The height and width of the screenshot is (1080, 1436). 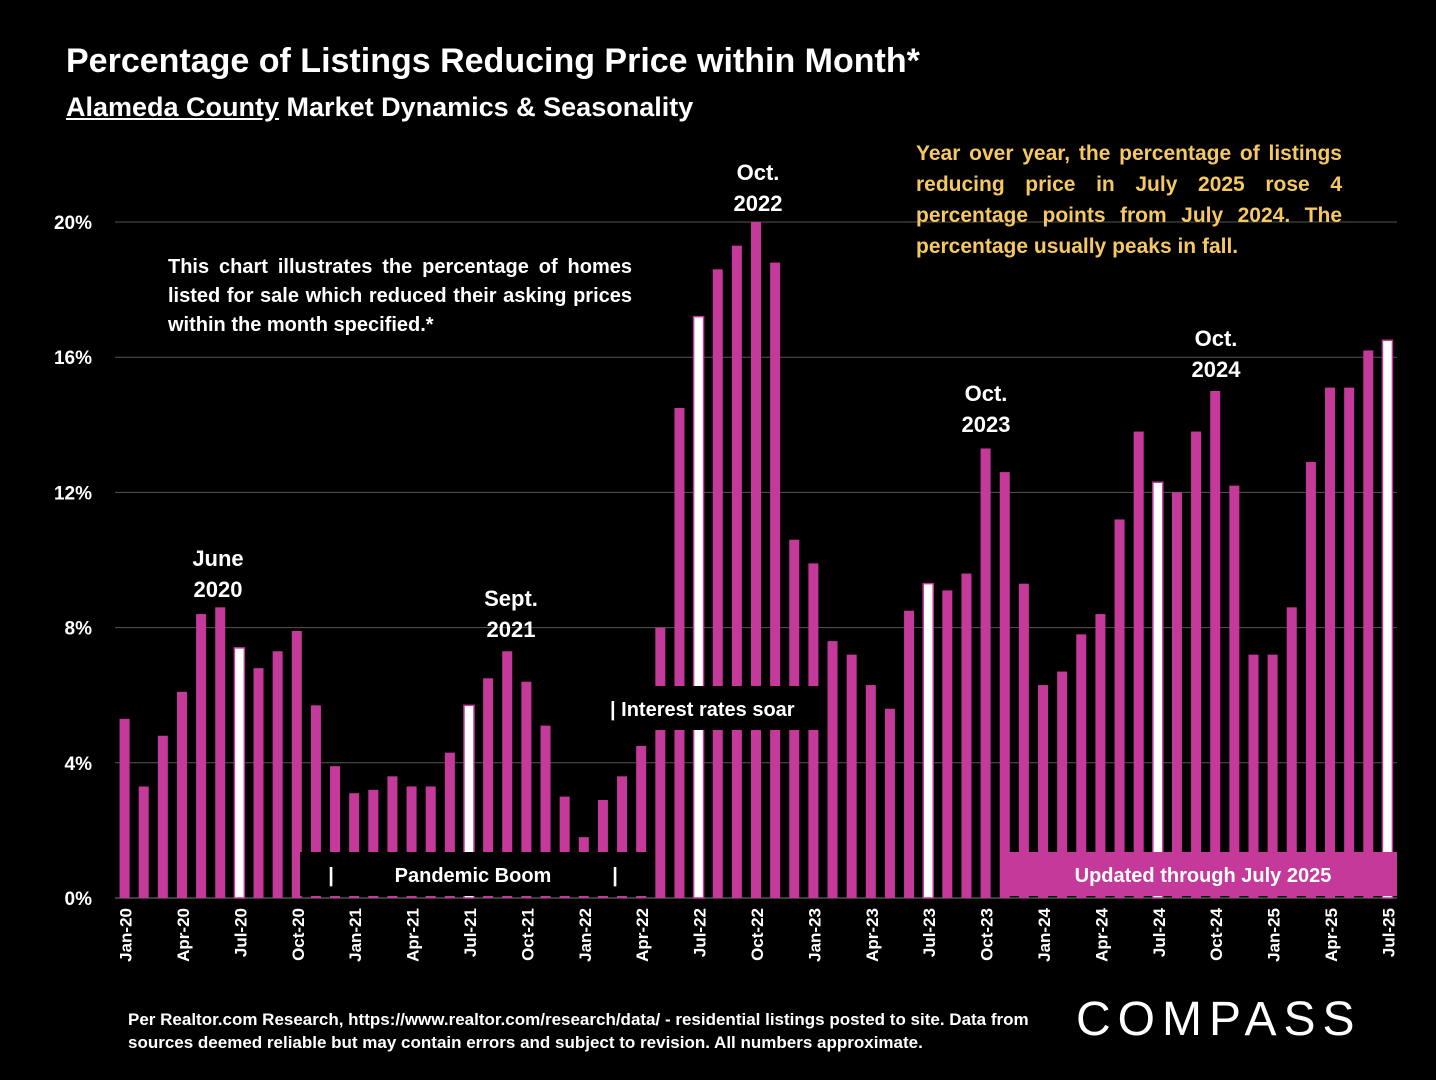 What do you see at coordinates (511, 629) in the screenshot?
I see `annotation-line: 2021` at bounding box center [511, 629].